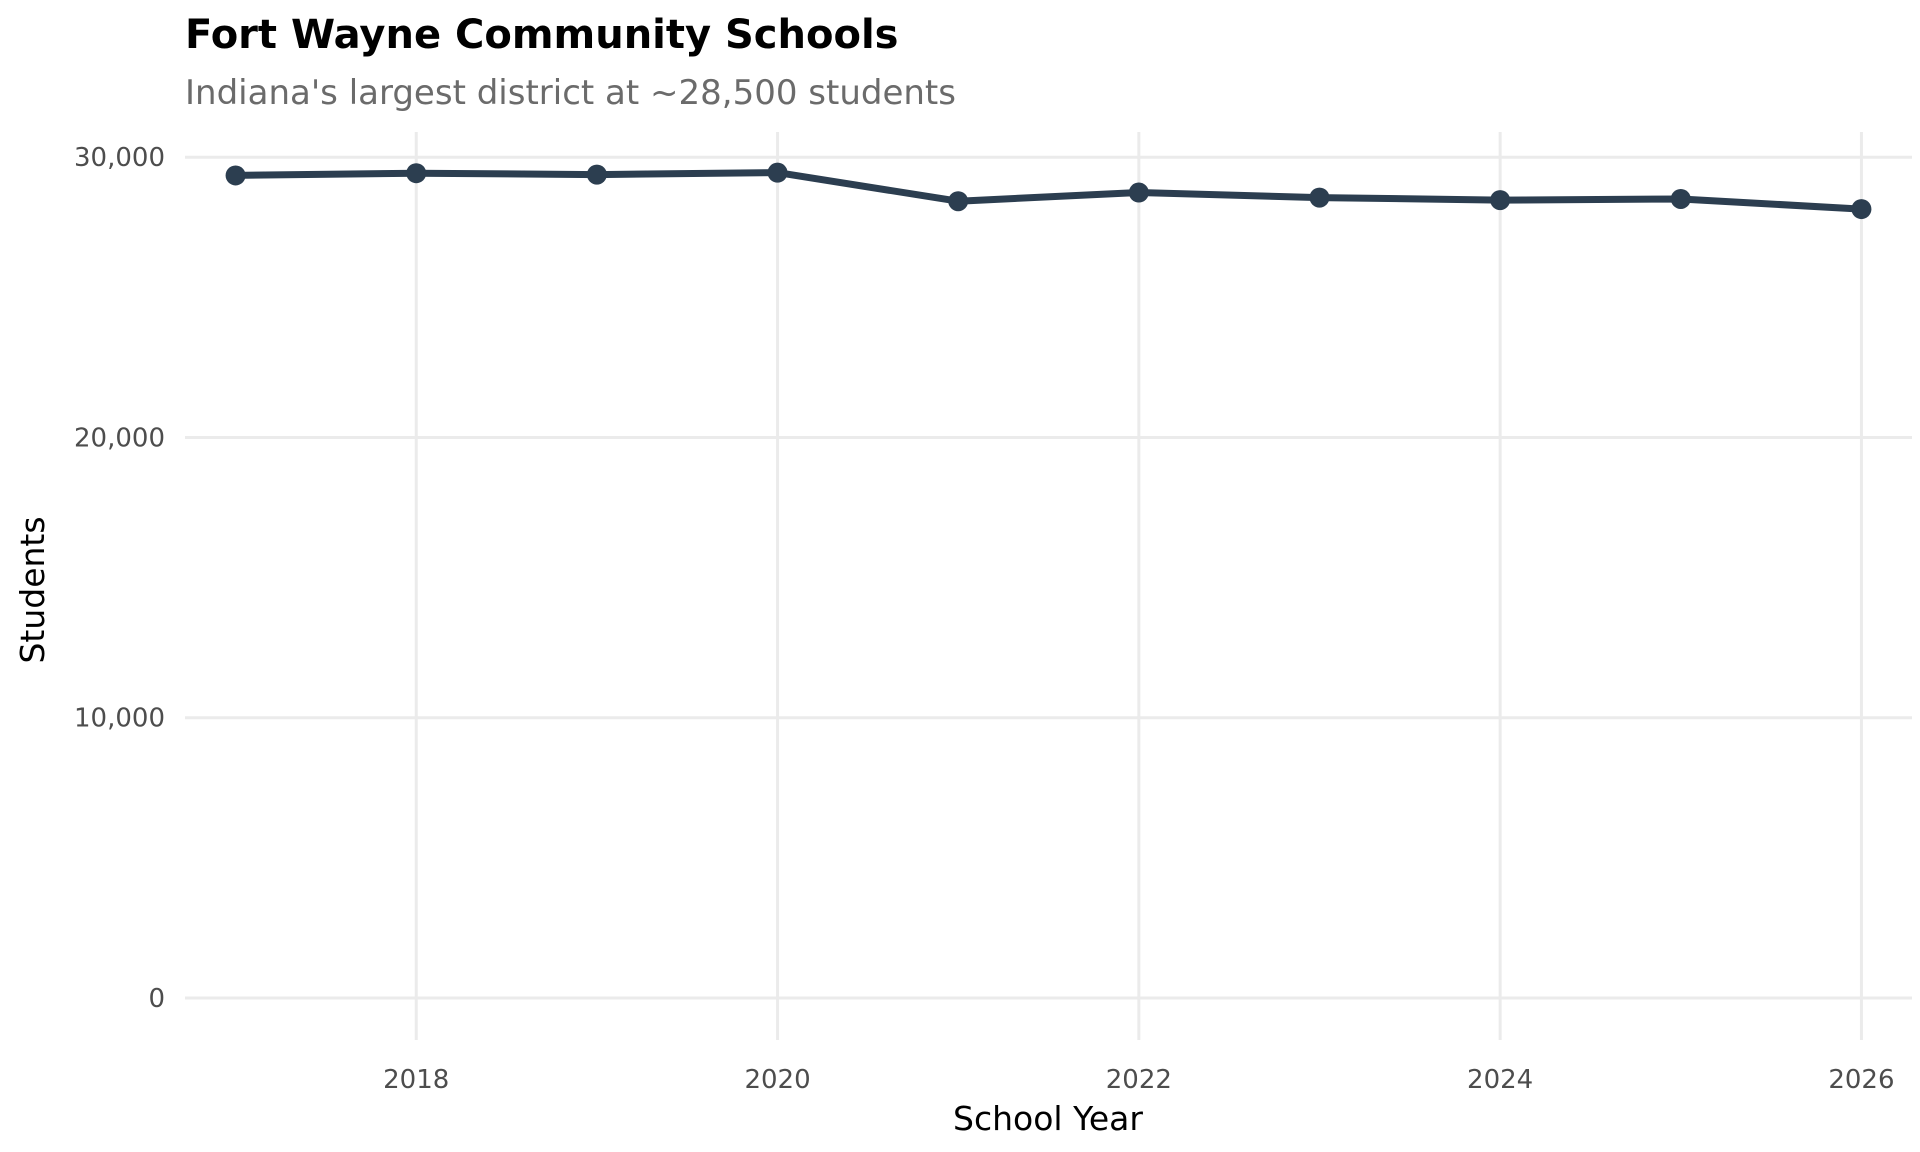 The image size is (1920, 1152). What do you see at coordinates (119, 438) in the screenshot?
I see `y-tick-label: 20,000` at bounding box center [119, 438].